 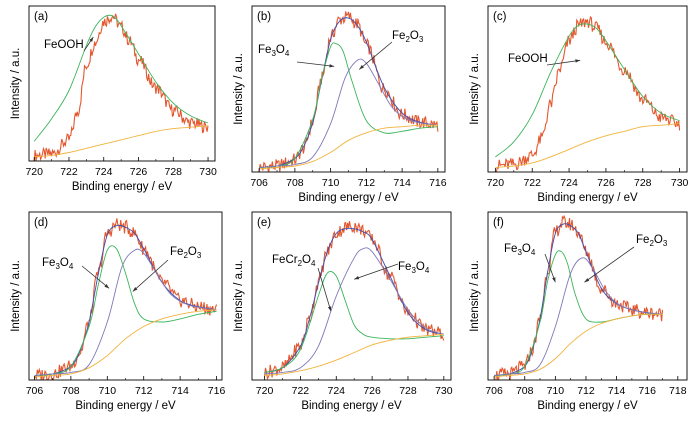 What do you see at coordinates (500, 17) in the screenshot?
I see `panel-label: (c)` at bounding box center [500, 17].